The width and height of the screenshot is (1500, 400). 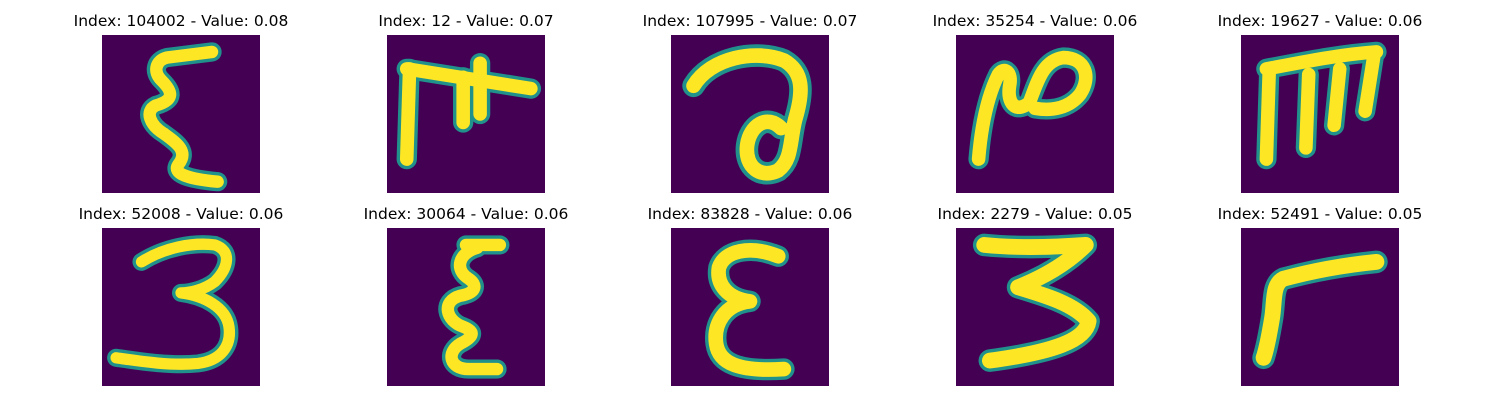 What do you see at coordinates (1035, 214) in the screenshot?
I see `panel-title: Index: 2279 - Value: 0.05` at bounding box center [1035, 214].